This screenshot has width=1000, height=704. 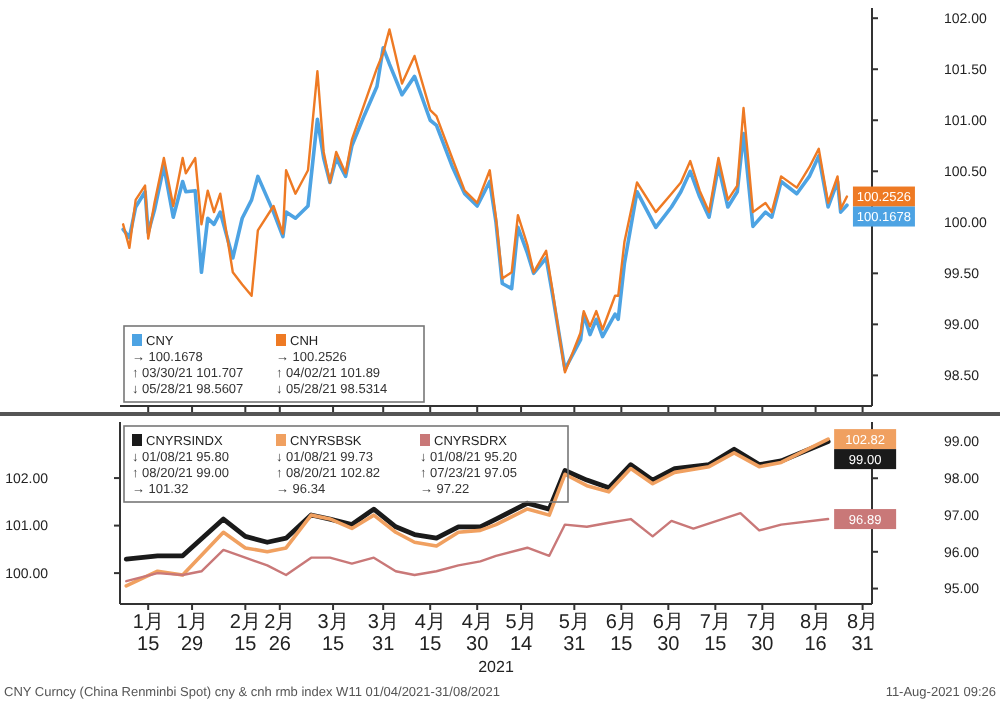 What do you see at coordinates (430, 634) in the screenshot?
I see `x-tick-label: 4月 15` at bounding box center [430, 634].